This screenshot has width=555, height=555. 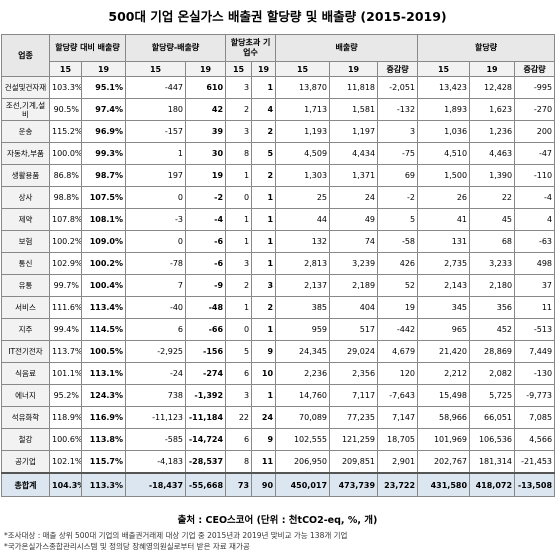 What do you see at coordinates (103, 373) in the screenshot?
I see `cell: 113.1%` at bounding box center [103, 373].